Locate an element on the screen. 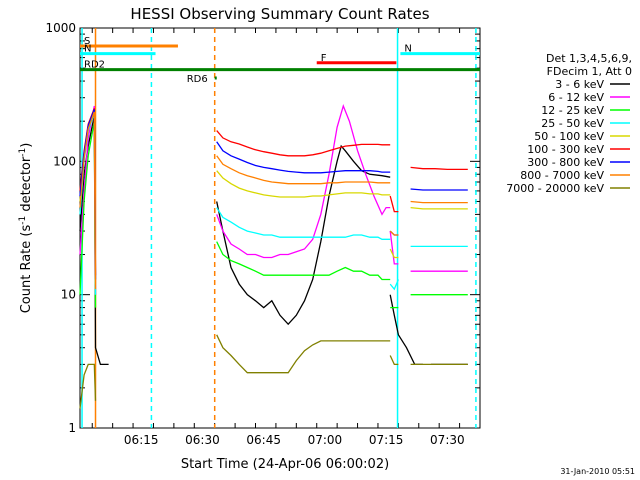 The image size is (640, 480). x-tick-label: 06:45 is located at coordinates (263, 440).